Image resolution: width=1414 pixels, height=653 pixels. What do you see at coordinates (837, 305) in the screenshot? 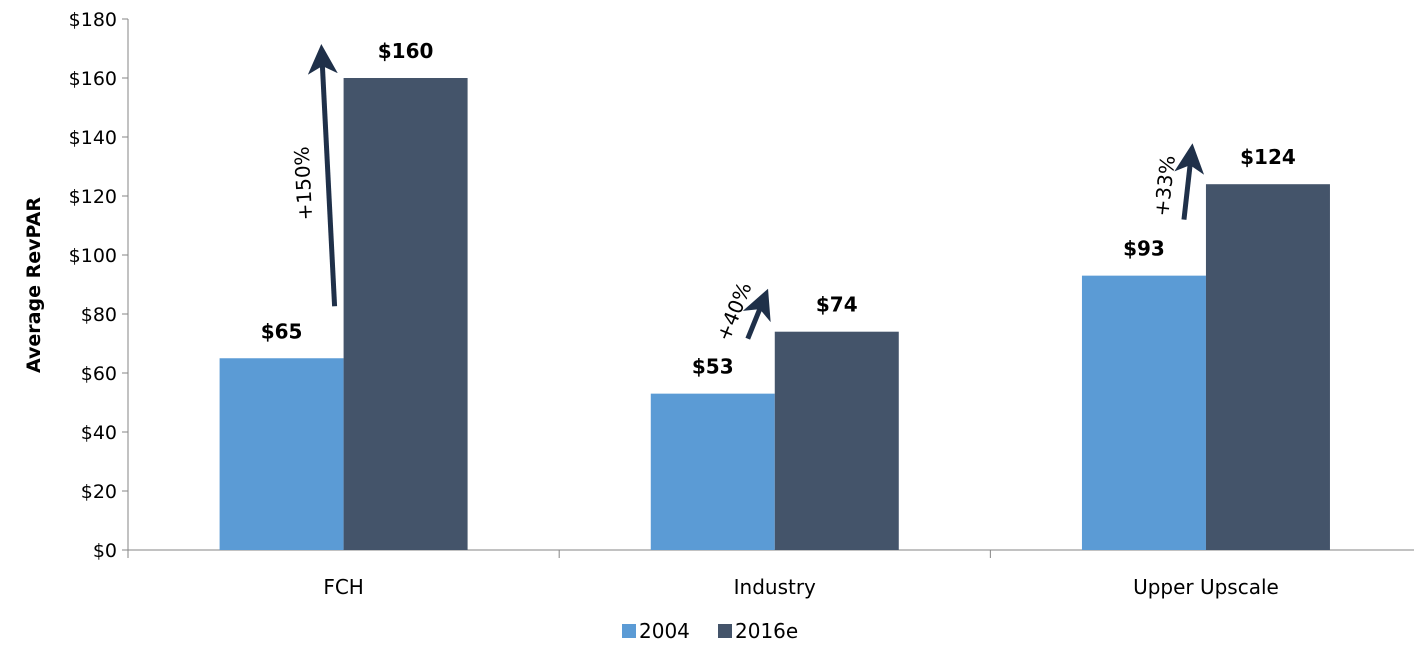
I see `data-label: $74` at bounding box center [837, 305].